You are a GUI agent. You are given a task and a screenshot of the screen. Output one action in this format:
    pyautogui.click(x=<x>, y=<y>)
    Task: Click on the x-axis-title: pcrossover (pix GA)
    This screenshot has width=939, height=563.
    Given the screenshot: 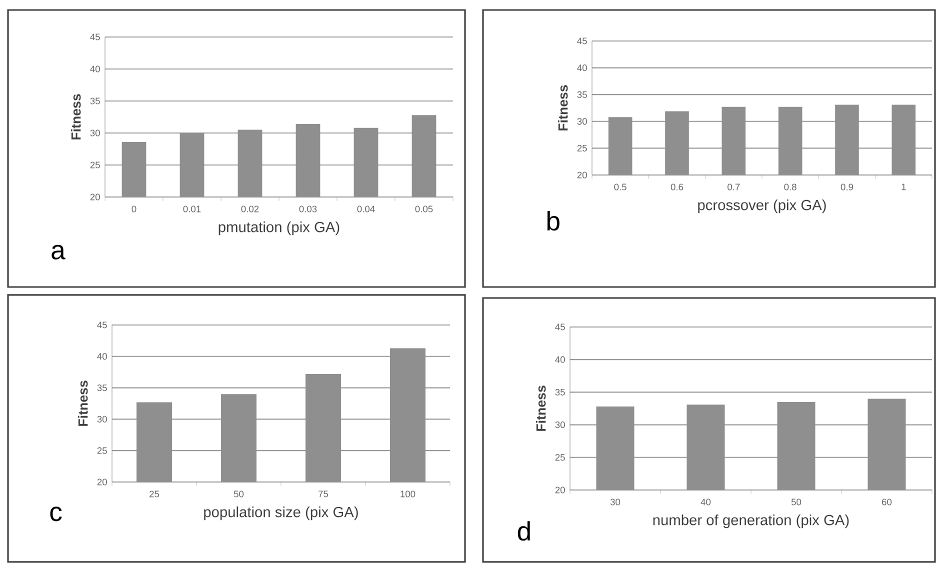 What is the action you would take?
    pyautogui.click(x=762, y=206)
    